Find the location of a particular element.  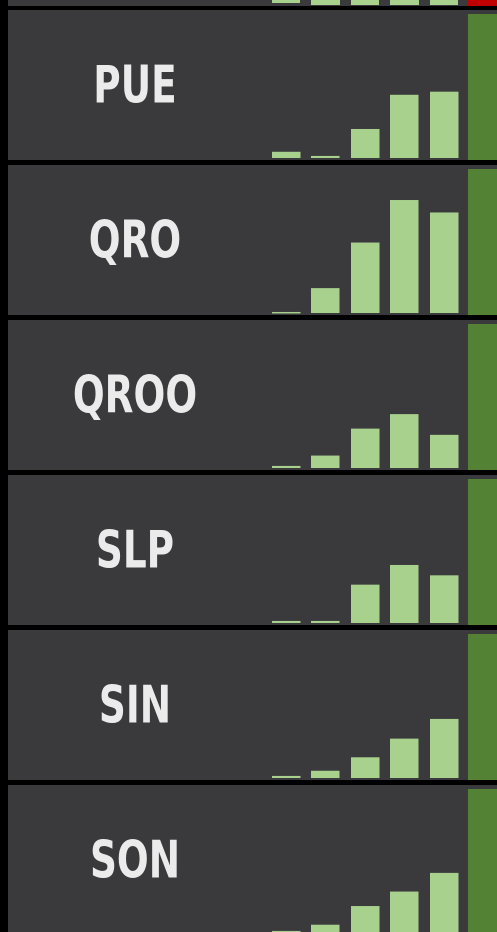

row-label: QRO is located at coordinates (135, 239).